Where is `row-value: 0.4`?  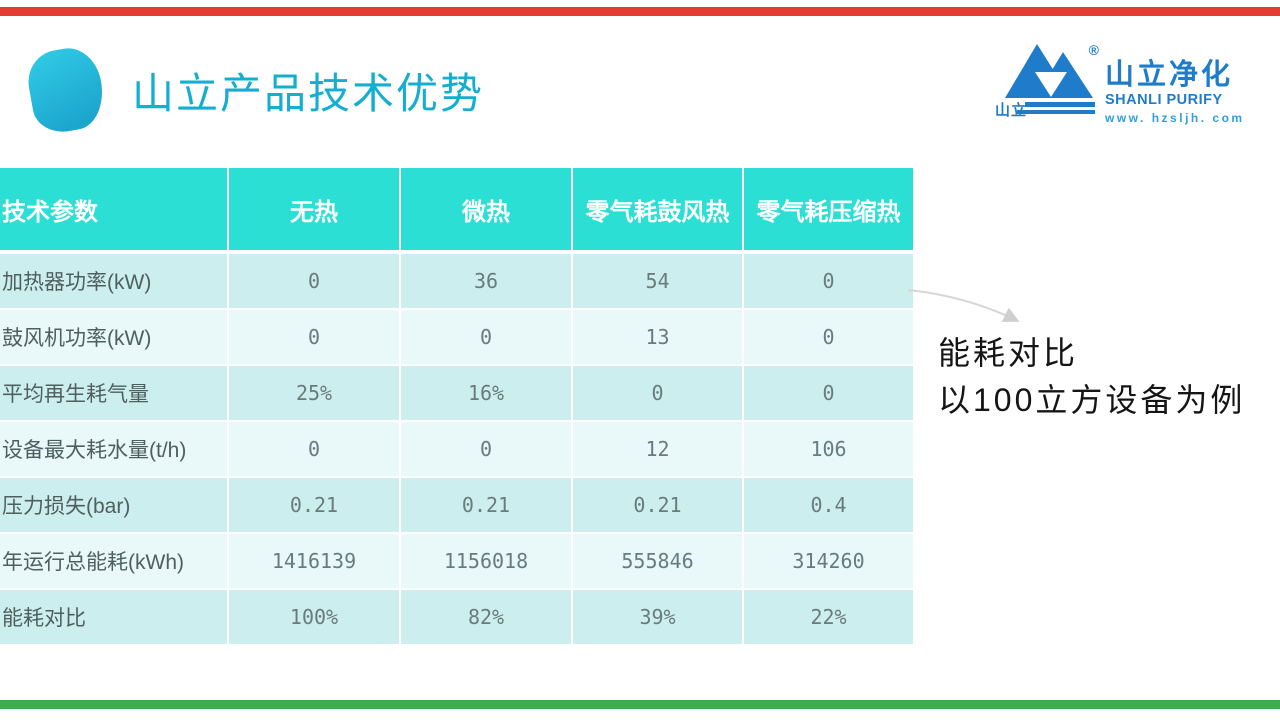
row-value: 0.4 is located at coordinates (828, 505).